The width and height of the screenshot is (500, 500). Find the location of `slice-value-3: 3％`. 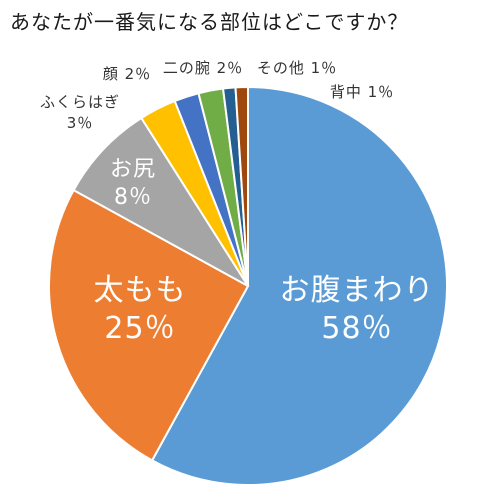

slice-value-3: 3％ is located at coordinates (80, 123).